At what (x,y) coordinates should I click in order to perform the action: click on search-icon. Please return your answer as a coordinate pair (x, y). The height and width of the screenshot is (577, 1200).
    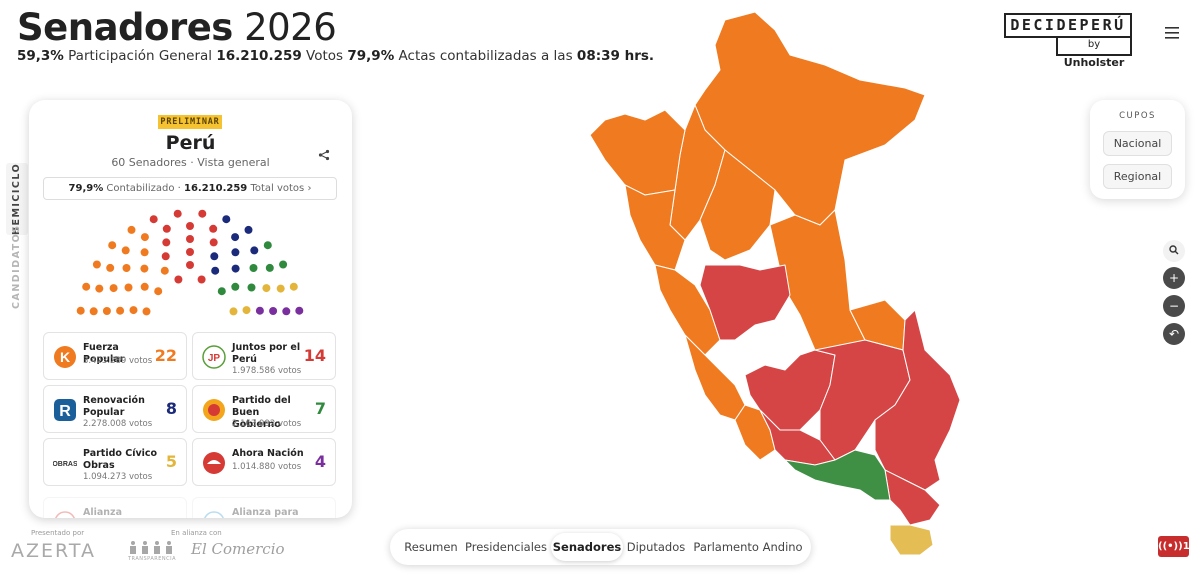
    Looking at the image, I should click on (1174, 251).